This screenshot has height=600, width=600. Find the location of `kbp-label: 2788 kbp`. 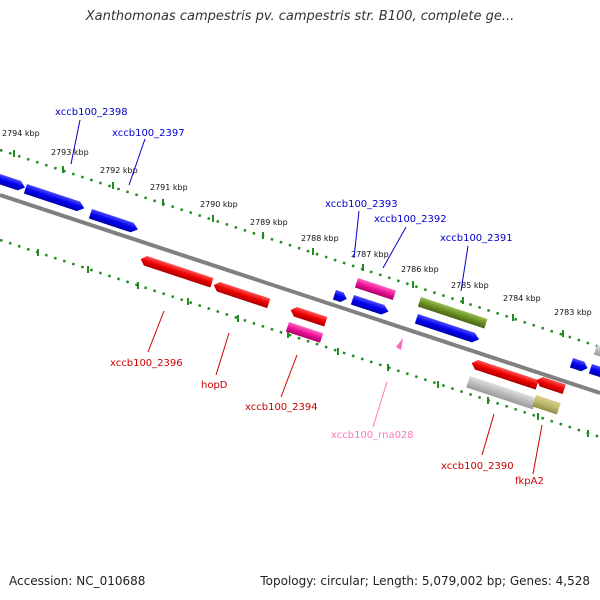

kbp-label: 2788 kbp is located at coordinates (320, 238).